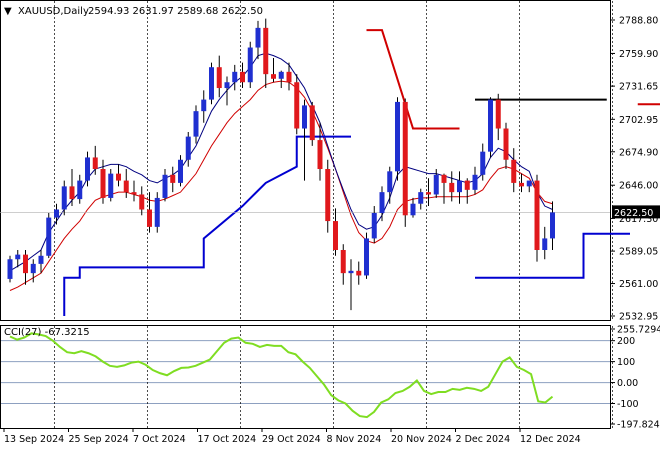 The width and height of the screenshot is (660, 450). What do you see at coordinates (354, 439) in the screenshot?
I see `date-tick-label: 8 Nov 2024` at bounding box center [354, 439].